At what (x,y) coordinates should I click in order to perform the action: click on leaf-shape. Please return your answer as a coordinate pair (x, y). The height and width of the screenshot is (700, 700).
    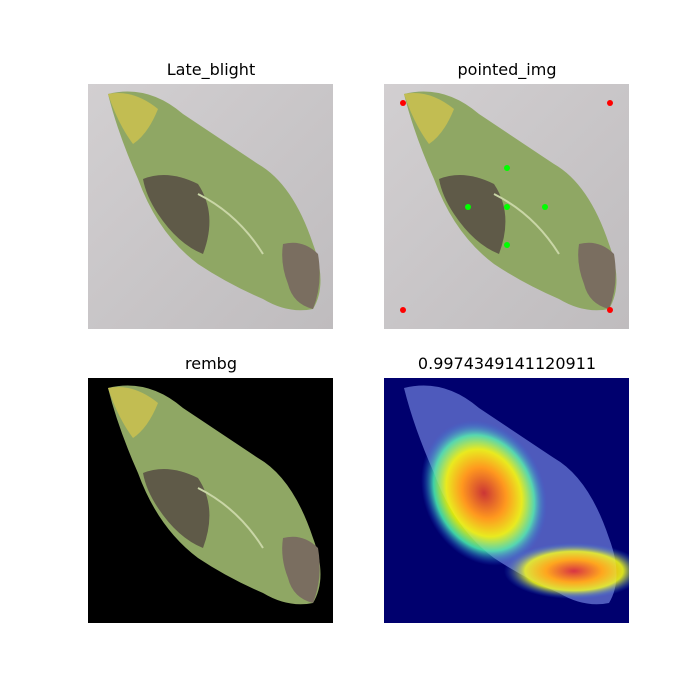
    Looking at the image, I should click on (214, 201).